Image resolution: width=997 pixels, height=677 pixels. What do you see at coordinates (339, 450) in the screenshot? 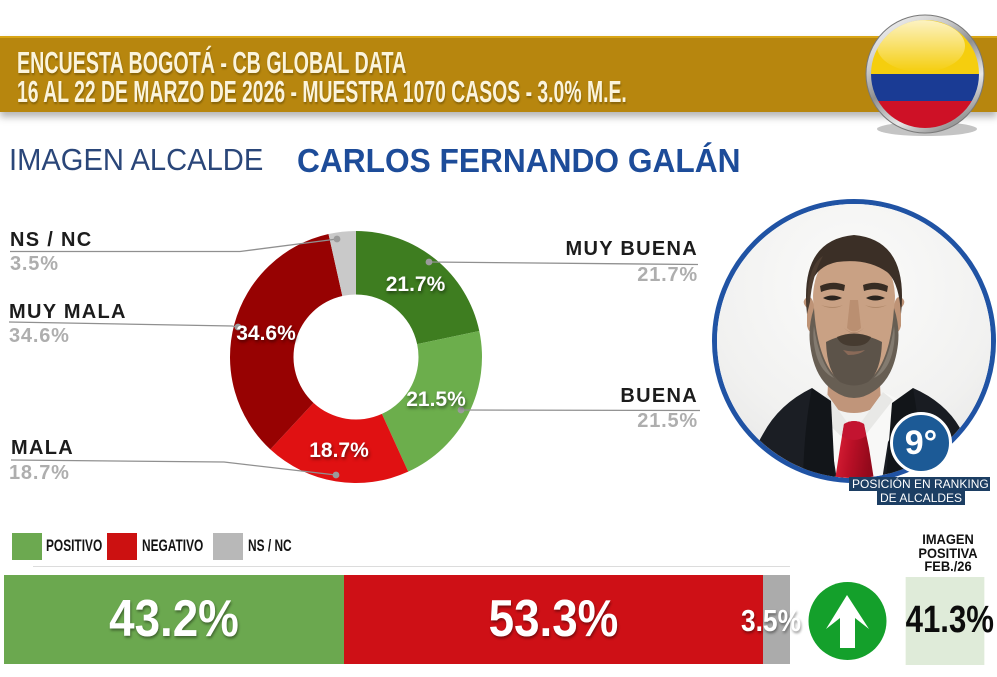
I see `svg-text: 18.7%` at bounding box center [339, 450].